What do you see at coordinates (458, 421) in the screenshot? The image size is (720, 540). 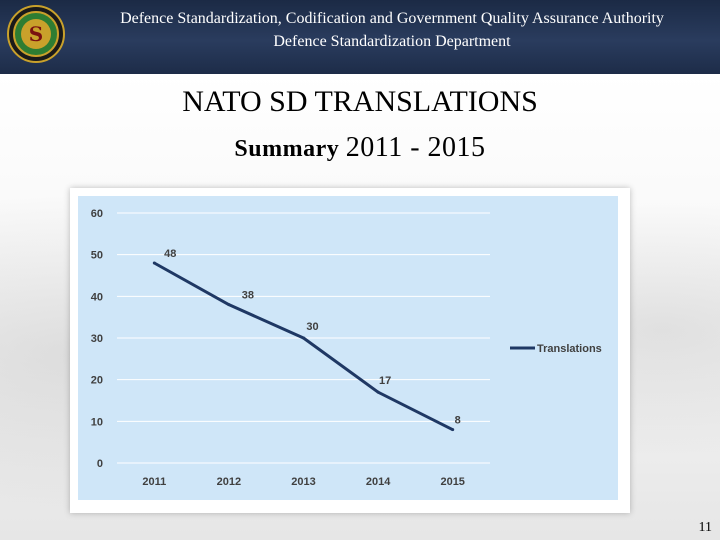 I see `data-label: 8` at bounding box center [458, 421].